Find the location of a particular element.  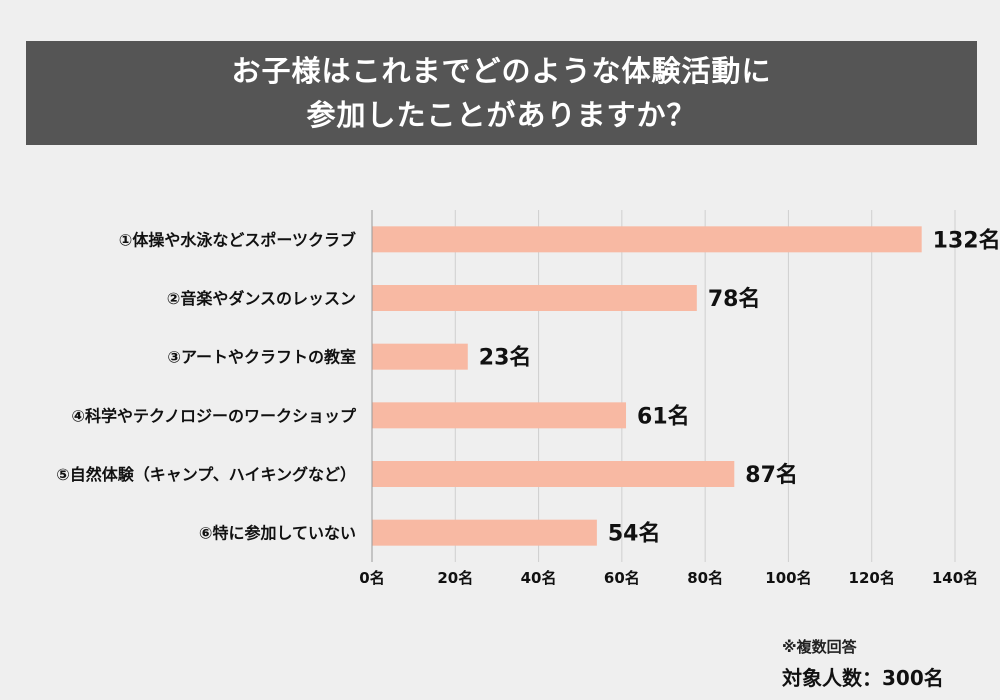

category-label-4: ④科学やテクノロジーのワークショップ is located at coordinates (214, 415).